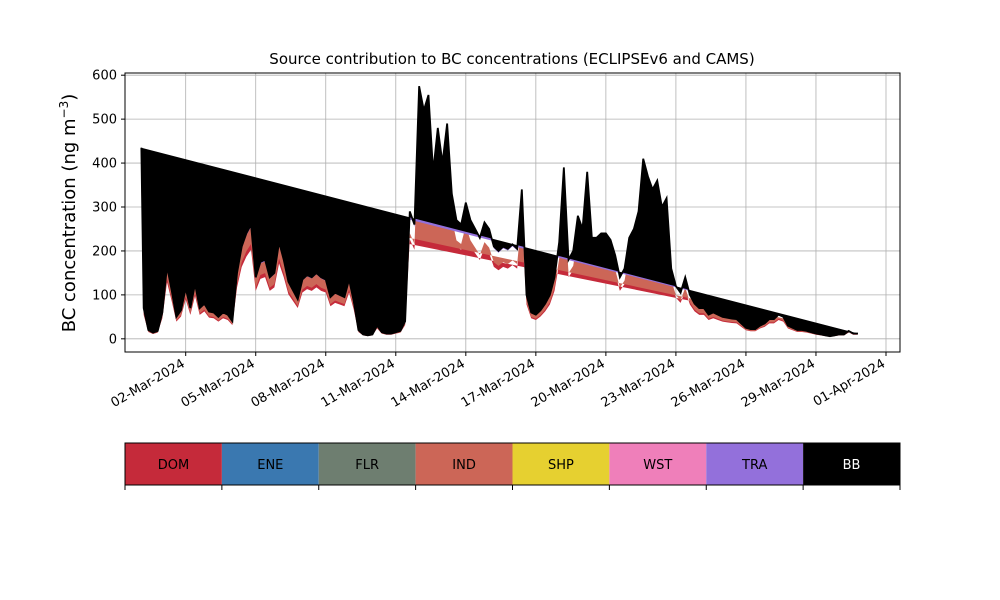  I want to click on legend-label-bb: BB, so click(852, 465).